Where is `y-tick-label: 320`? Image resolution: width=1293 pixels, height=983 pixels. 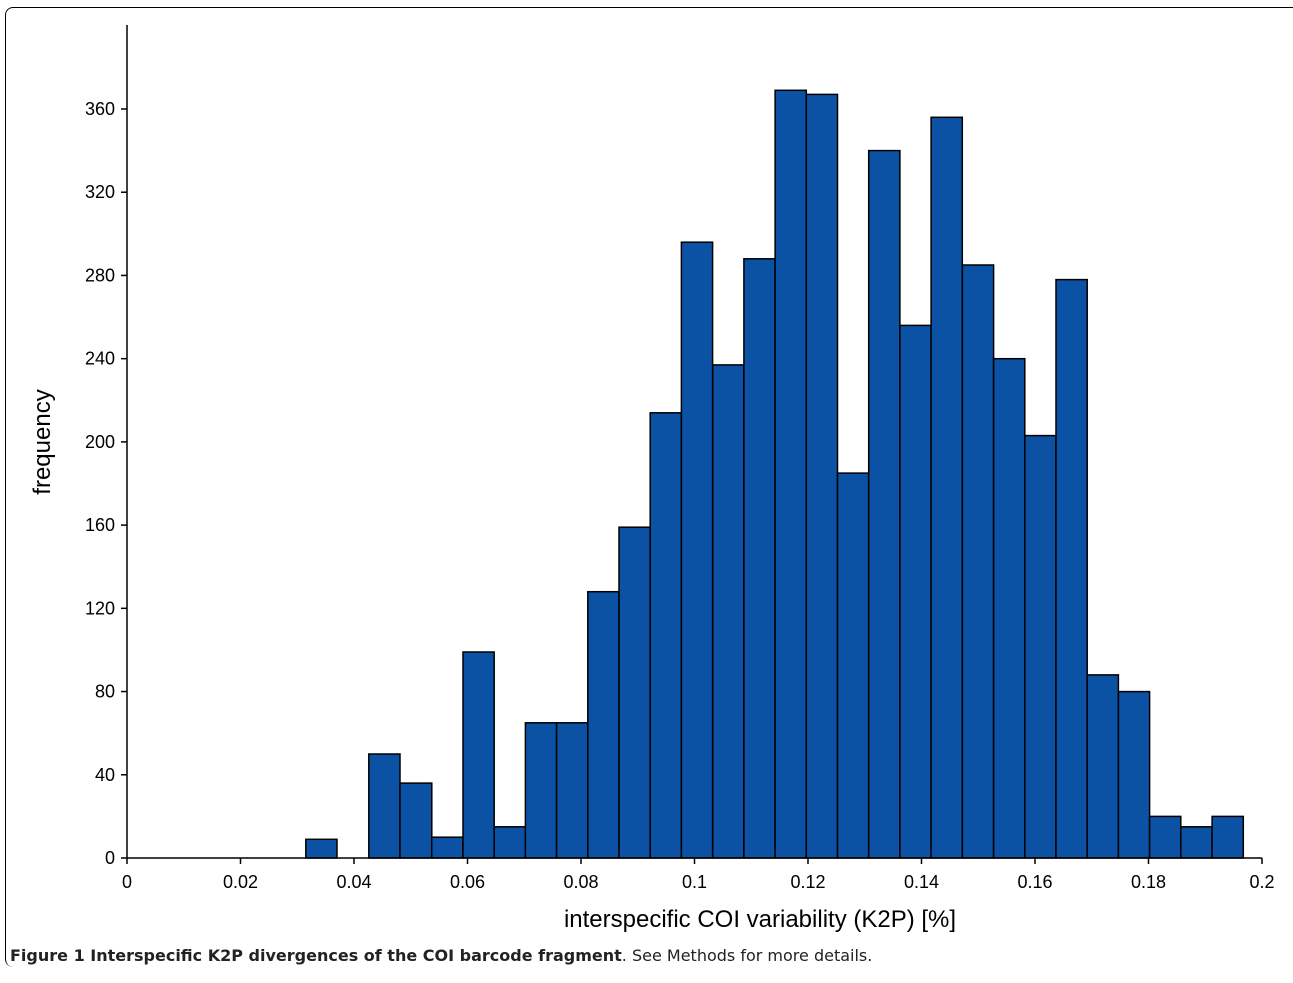
y-tick-label: 320 is located at coordinates (100, 192).